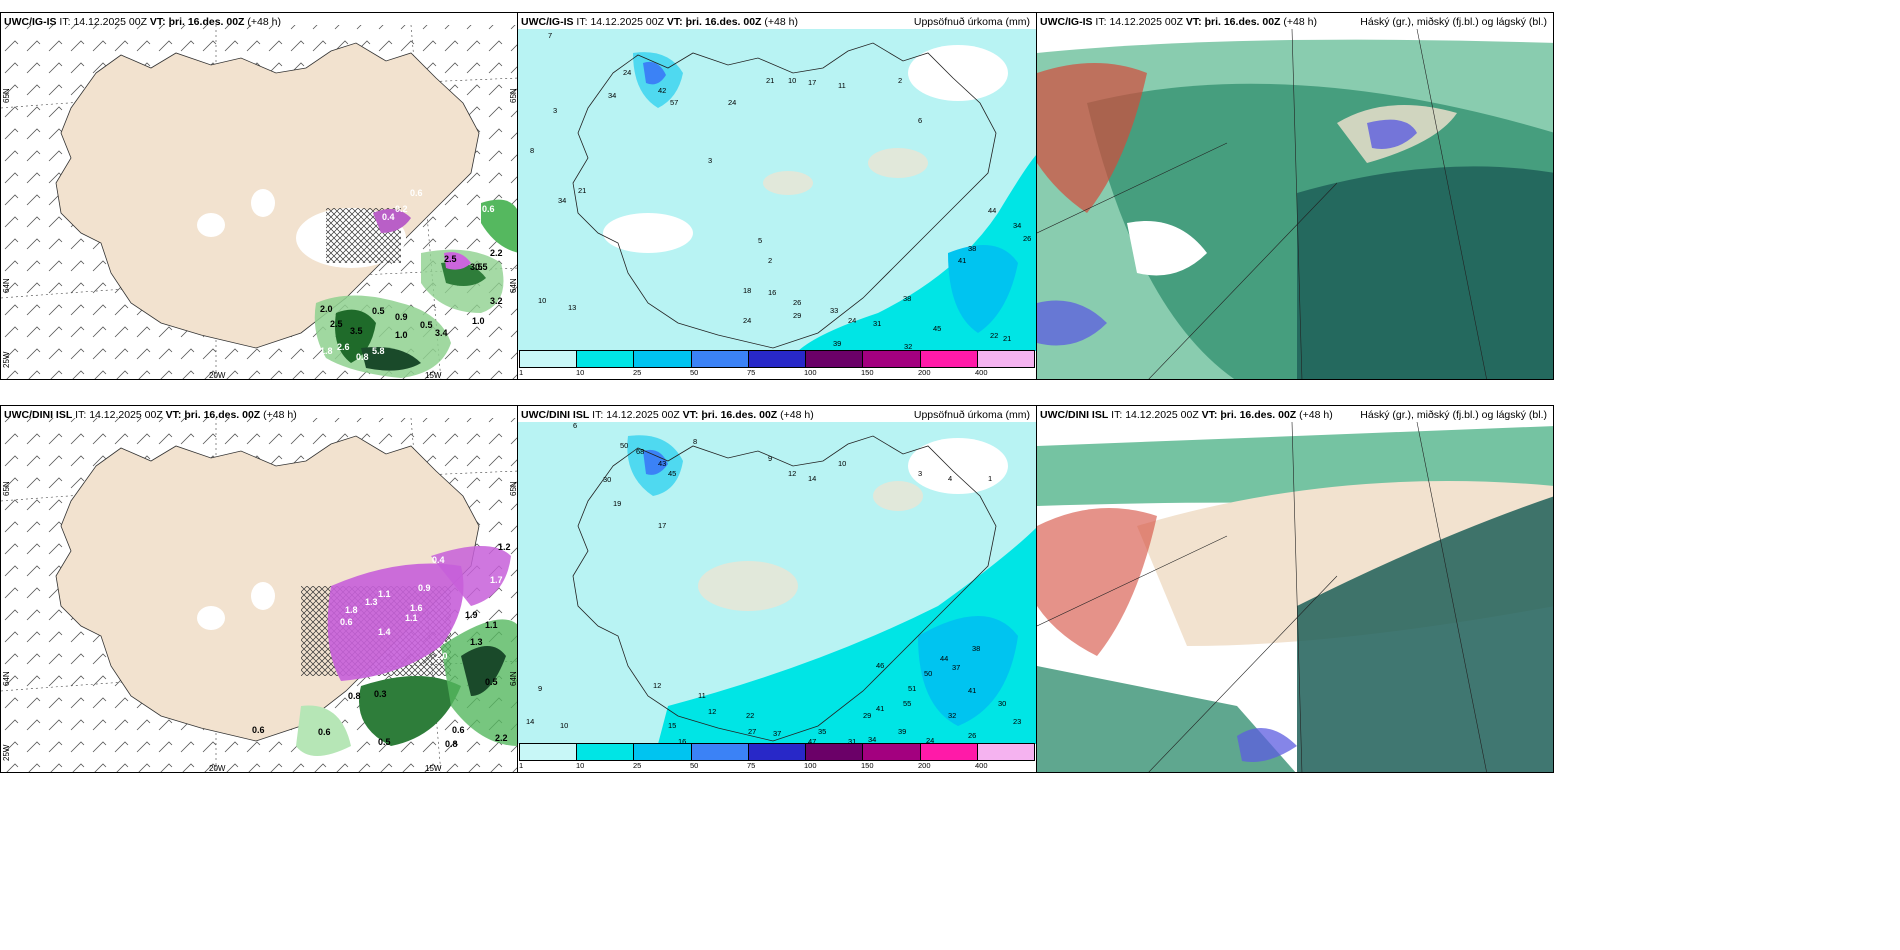 The width and height of the screenshot is (1900, 950). I want to click on colorbar-tick: 150, so click(867, 765).